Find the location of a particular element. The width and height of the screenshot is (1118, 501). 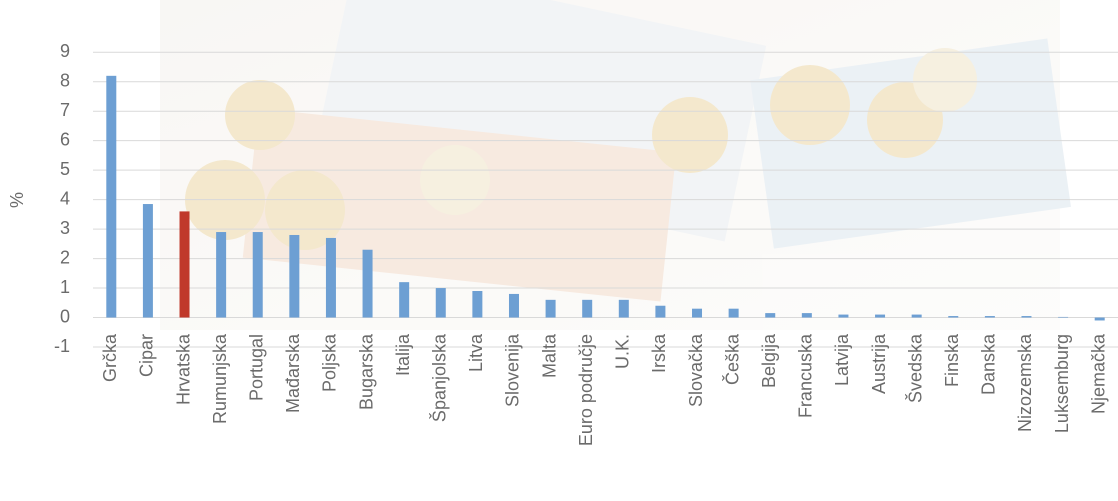

x-tick-label: Euro područje is located at coordinates (586, 390).